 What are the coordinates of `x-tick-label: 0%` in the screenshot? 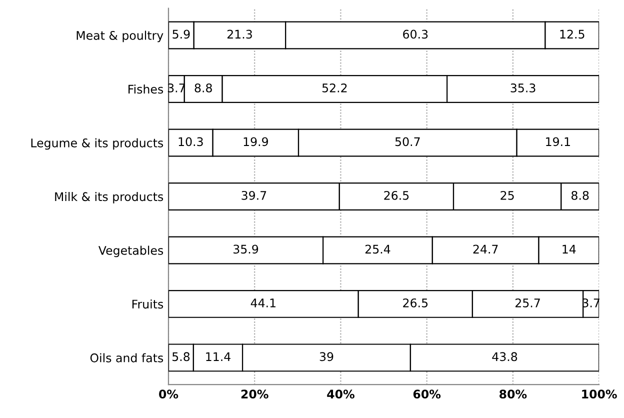 It's located at (168, 394).